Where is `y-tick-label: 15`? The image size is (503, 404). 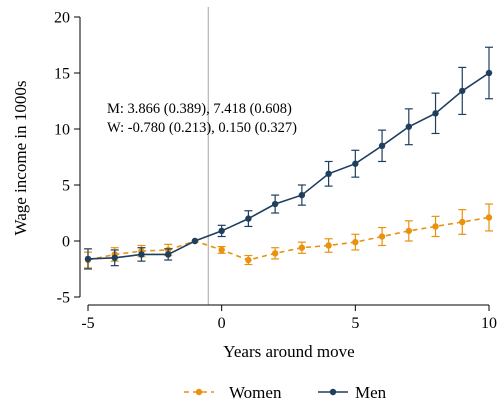
y-tick-label: 15 is located at coordinates (62, 74).